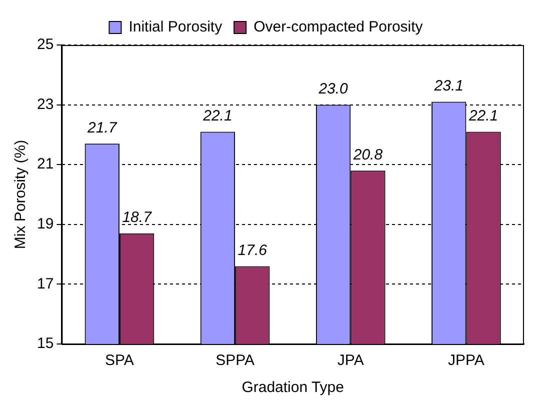 The width and height of the screenshot is (540, 409). I want to click on legend-label: Initial Porosity, so click(175, 27).